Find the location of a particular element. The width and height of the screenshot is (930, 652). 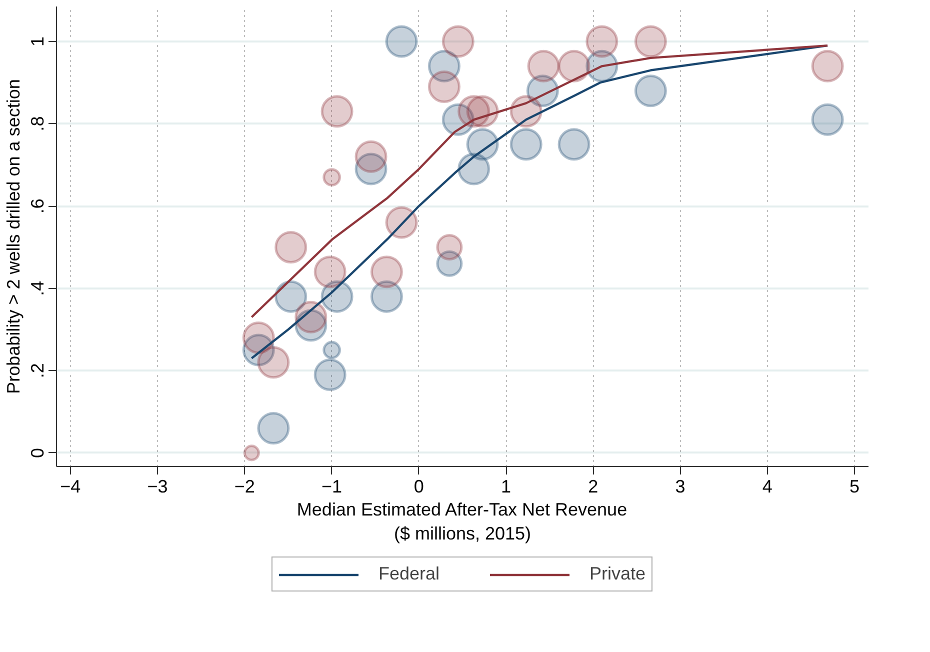

x-axis-title: Median Estimated After-Tax Net Revenue ($ millions, 2015) is located at coordinates (462, 522).